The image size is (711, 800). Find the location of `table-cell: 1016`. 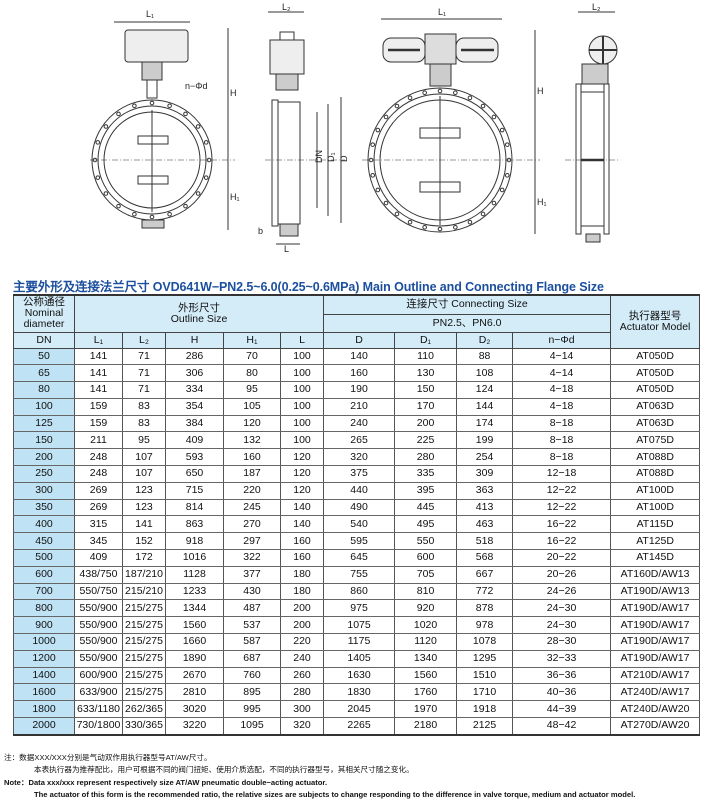

table-cell: 1016 is located at coordinates (194, 558).